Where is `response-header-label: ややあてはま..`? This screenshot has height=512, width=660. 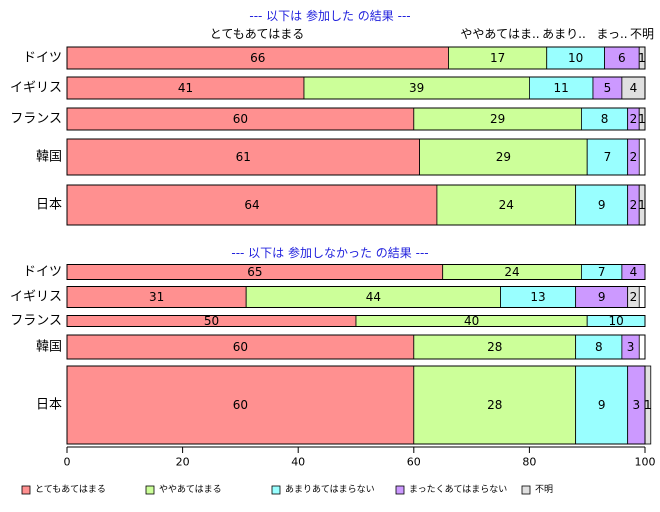
response-header-label: ややあてはま.. is located at coordinates (499, 34).